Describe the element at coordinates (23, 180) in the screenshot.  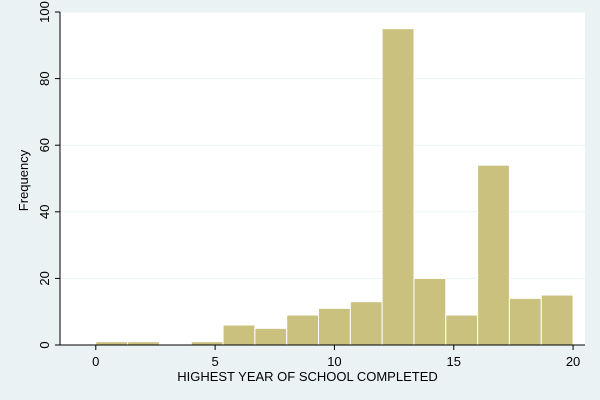
I see `y-axis-title: Frequency` at that location.